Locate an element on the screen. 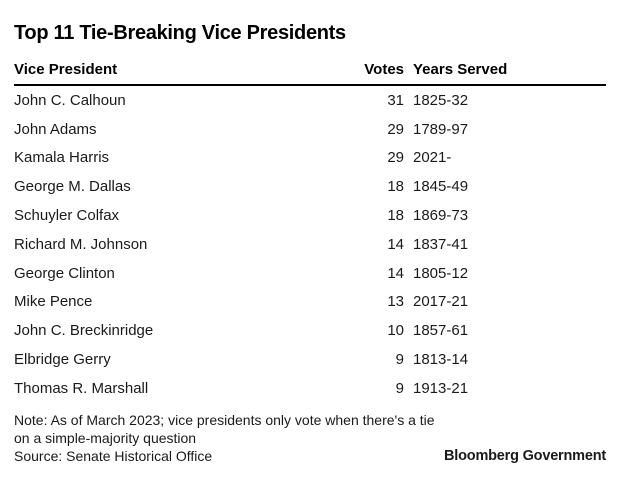 Image resolution: width=620 pixels, height=481 pixels. vp-name-cell: George M. Dallas is located at coordinates (72, 187).